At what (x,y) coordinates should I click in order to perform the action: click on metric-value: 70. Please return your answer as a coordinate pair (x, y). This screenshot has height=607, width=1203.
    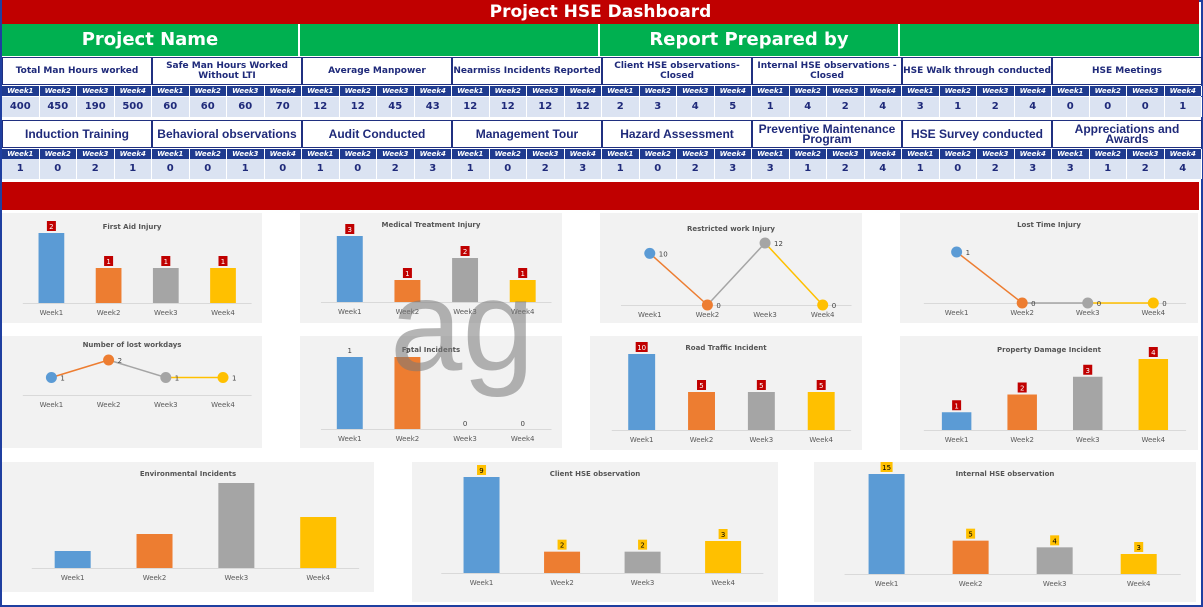
    Looking at the image, I should click on (283, 107).